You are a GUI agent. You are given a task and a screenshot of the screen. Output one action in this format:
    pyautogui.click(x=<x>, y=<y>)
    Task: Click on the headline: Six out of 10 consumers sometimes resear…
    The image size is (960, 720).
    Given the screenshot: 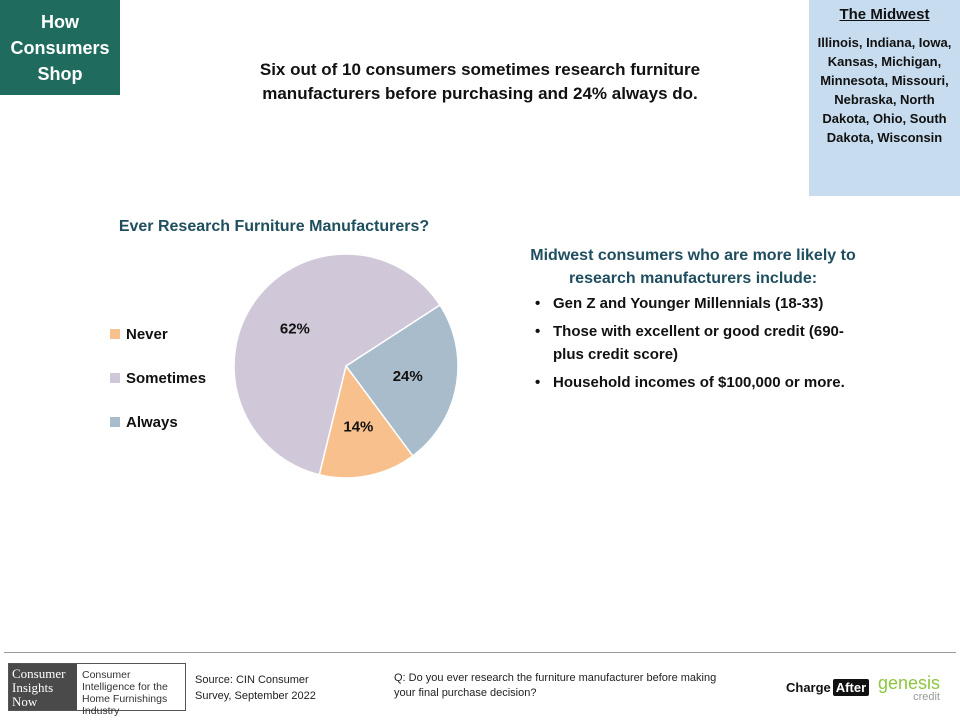 What is the action you would take?
    pyautogui.click(x=480, y=81)
    